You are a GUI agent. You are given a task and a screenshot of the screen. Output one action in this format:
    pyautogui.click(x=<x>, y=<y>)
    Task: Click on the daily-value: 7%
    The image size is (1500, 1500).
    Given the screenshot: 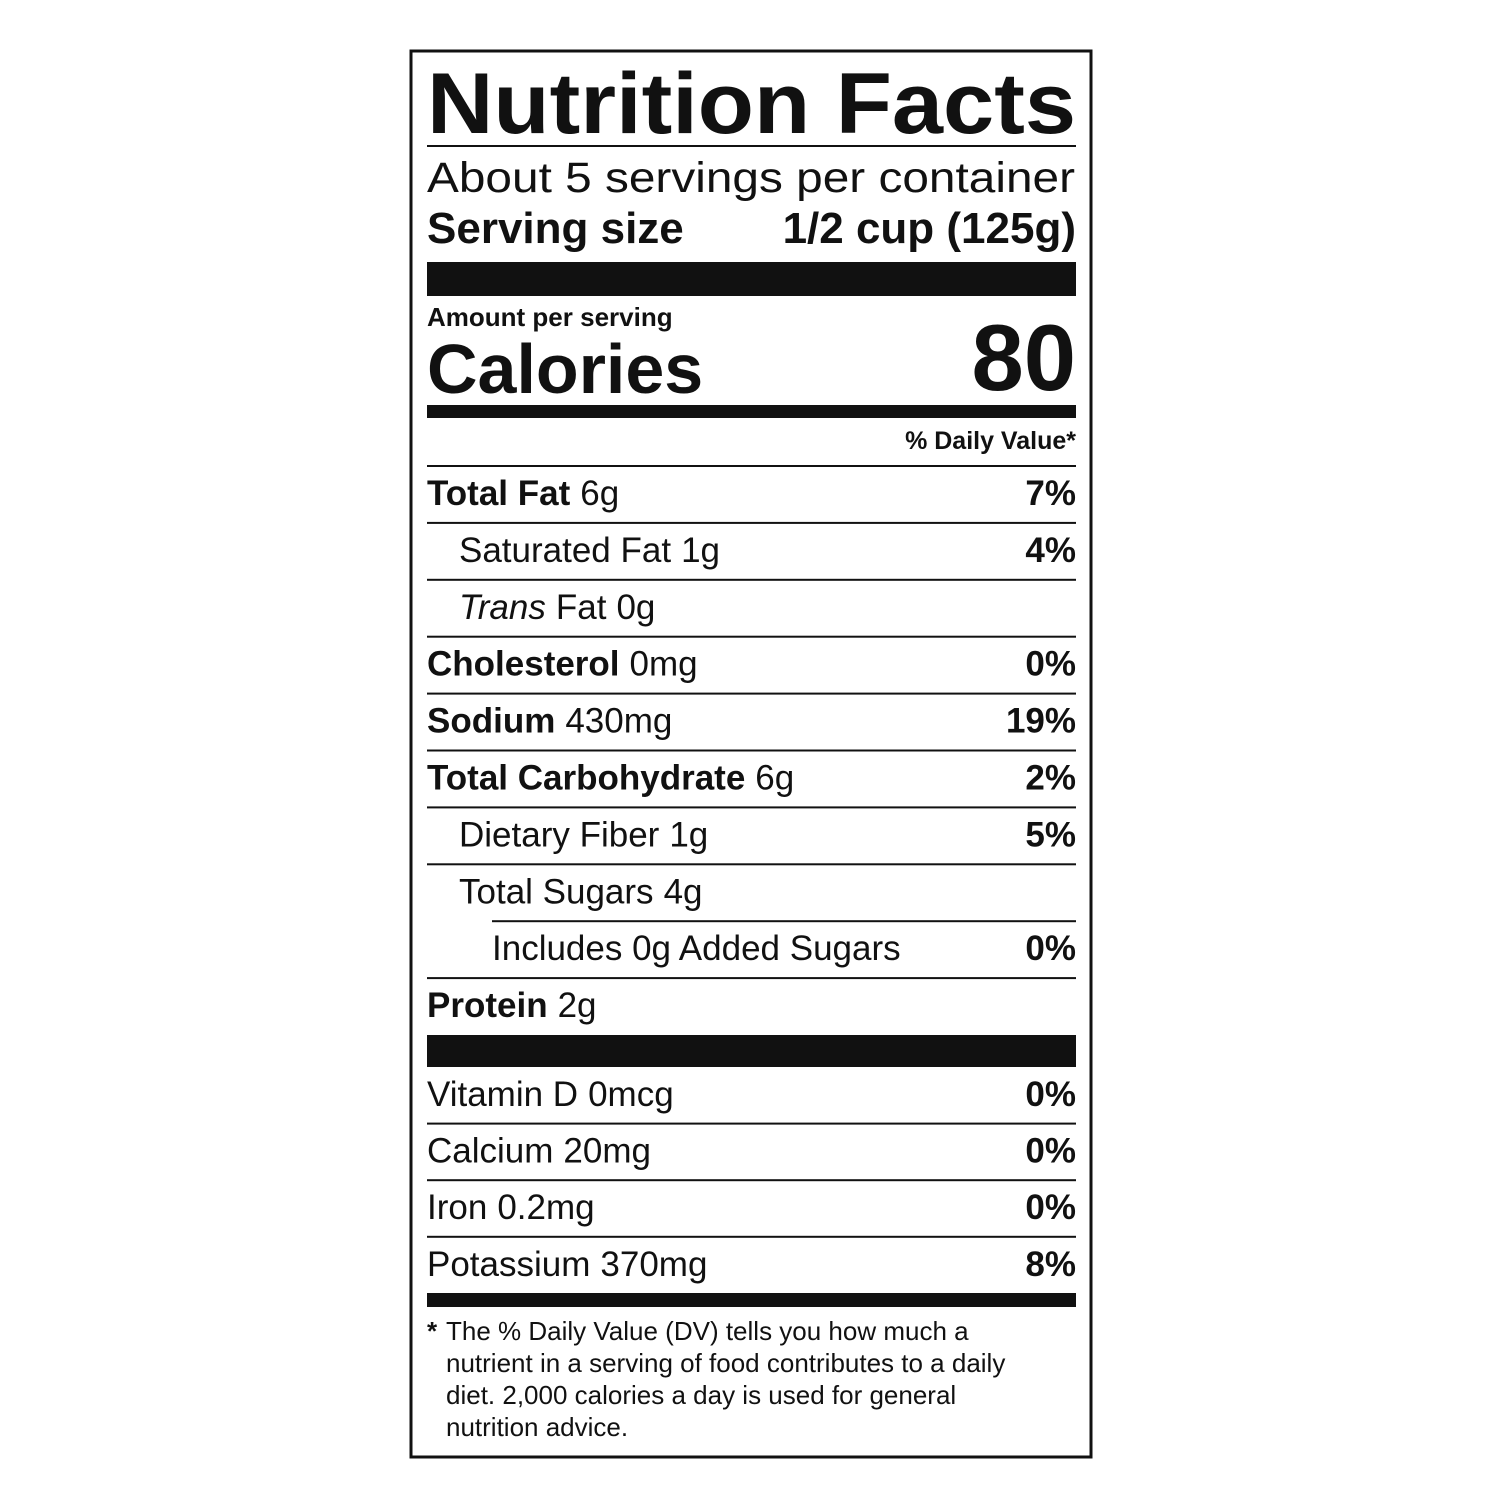 What is the action you would take?
    pyautogui.click(x=1050, y=493)
    